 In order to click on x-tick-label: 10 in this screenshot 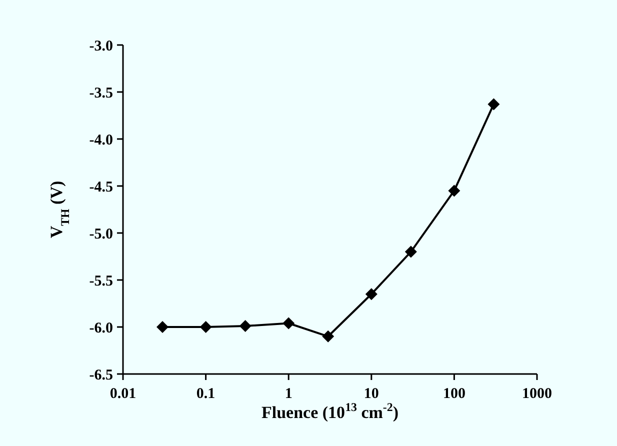, I will do `click(371, 394)`.